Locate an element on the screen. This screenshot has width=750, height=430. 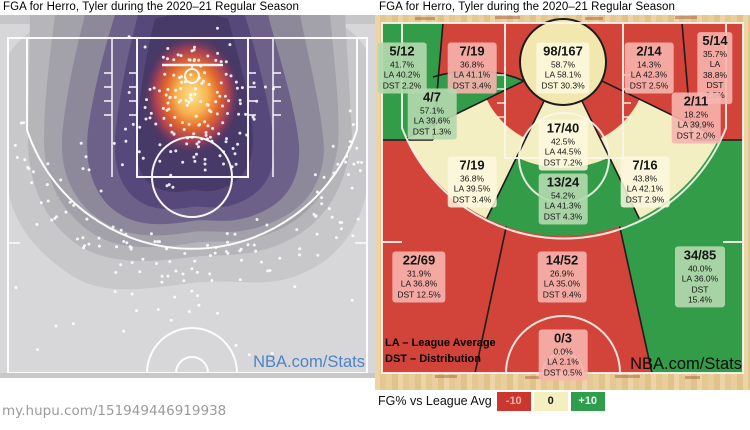
zone-league-avg: LA 35.0% is located at coordinates (562, 283).